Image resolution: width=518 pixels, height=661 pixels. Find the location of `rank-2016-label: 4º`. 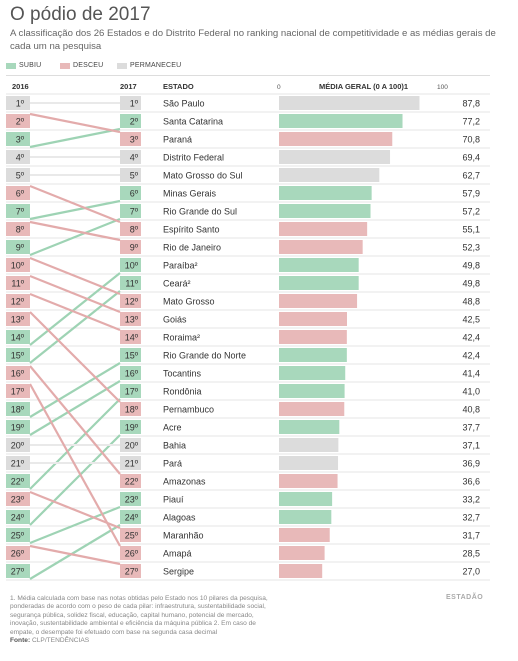

rank-2016-label: 4º is located at coordinates (20, 158).